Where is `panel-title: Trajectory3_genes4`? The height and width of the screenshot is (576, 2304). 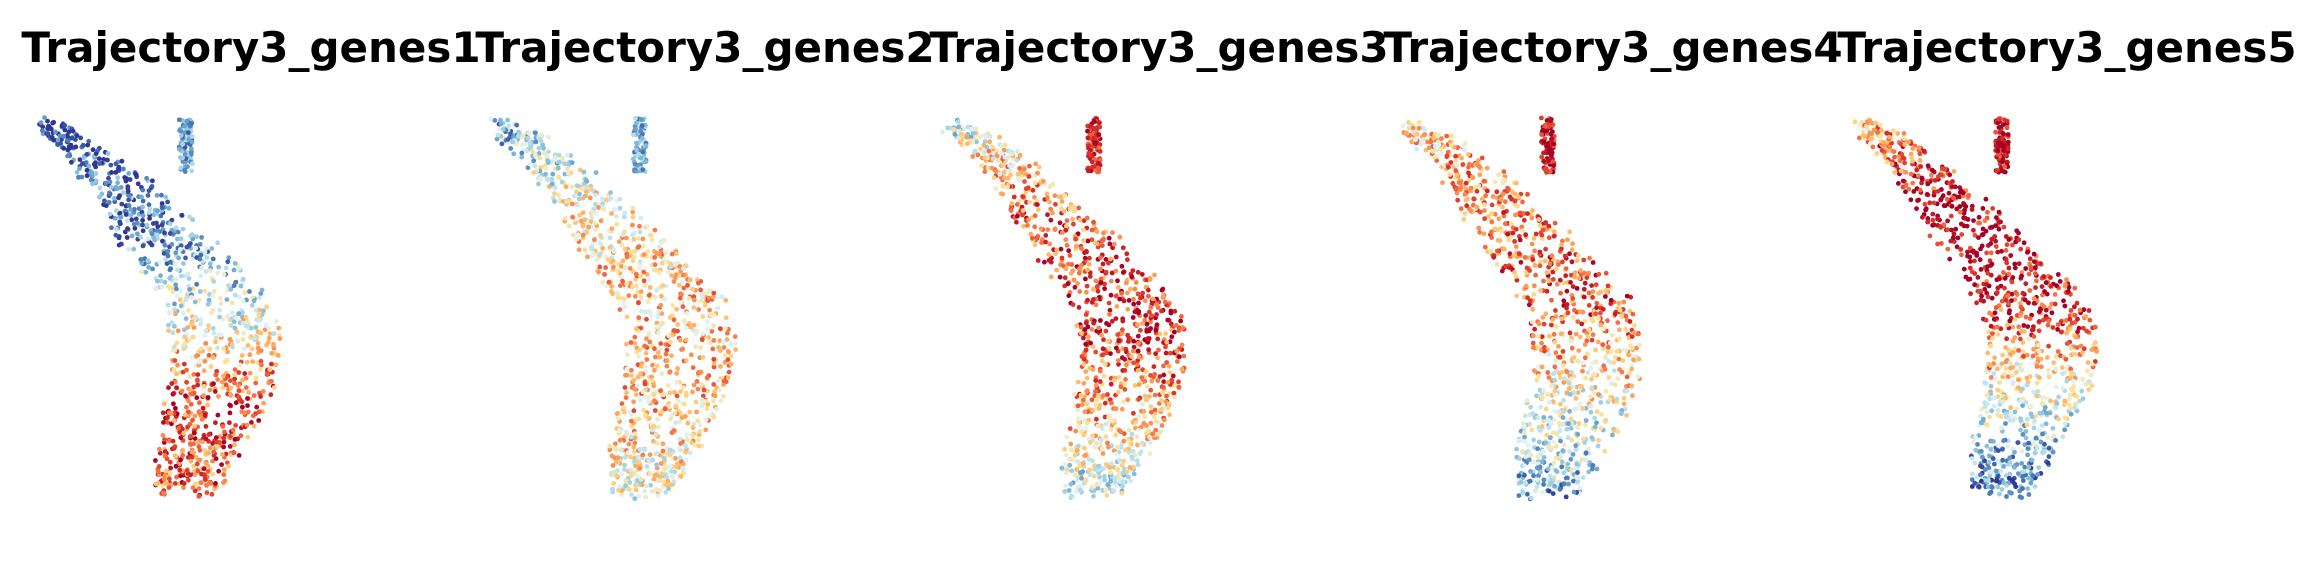
panel-title: Trajectory3_genes4 is located at coordinates (1612, 47).